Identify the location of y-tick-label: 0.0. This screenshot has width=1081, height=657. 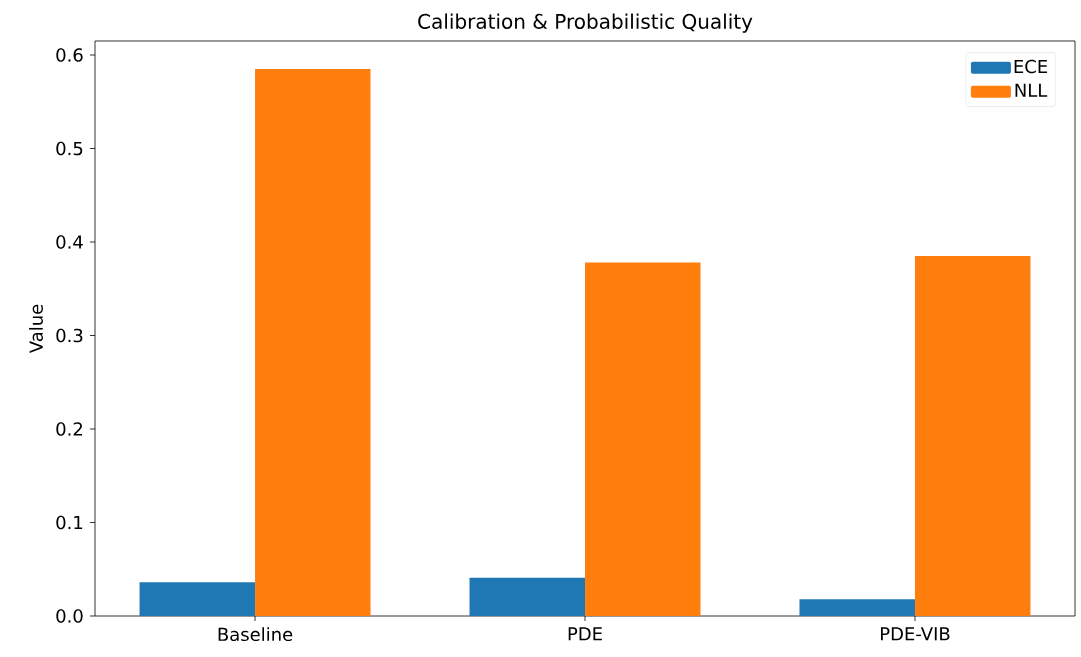
(69, 616).